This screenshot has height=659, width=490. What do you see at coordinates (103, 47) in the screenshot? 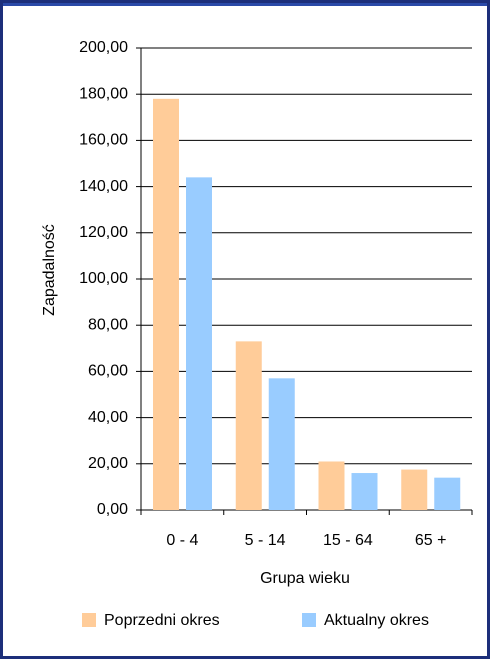
I see `y-tick-label: 200,00` at bounding box center [103, 47].